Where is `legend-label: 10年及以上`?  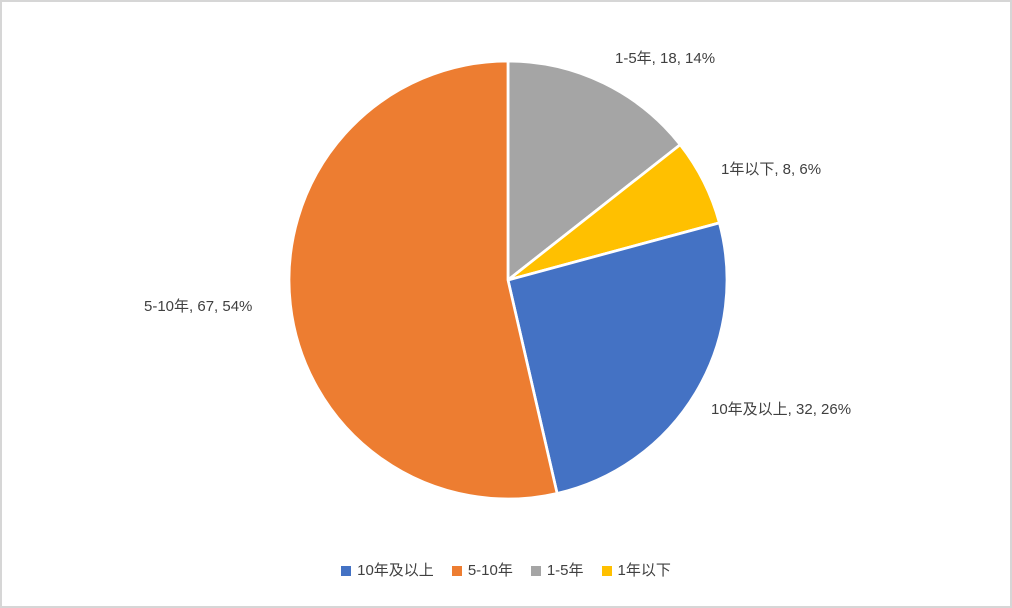
legend-label: 10年及以上 is located at coordinates (395, 570).